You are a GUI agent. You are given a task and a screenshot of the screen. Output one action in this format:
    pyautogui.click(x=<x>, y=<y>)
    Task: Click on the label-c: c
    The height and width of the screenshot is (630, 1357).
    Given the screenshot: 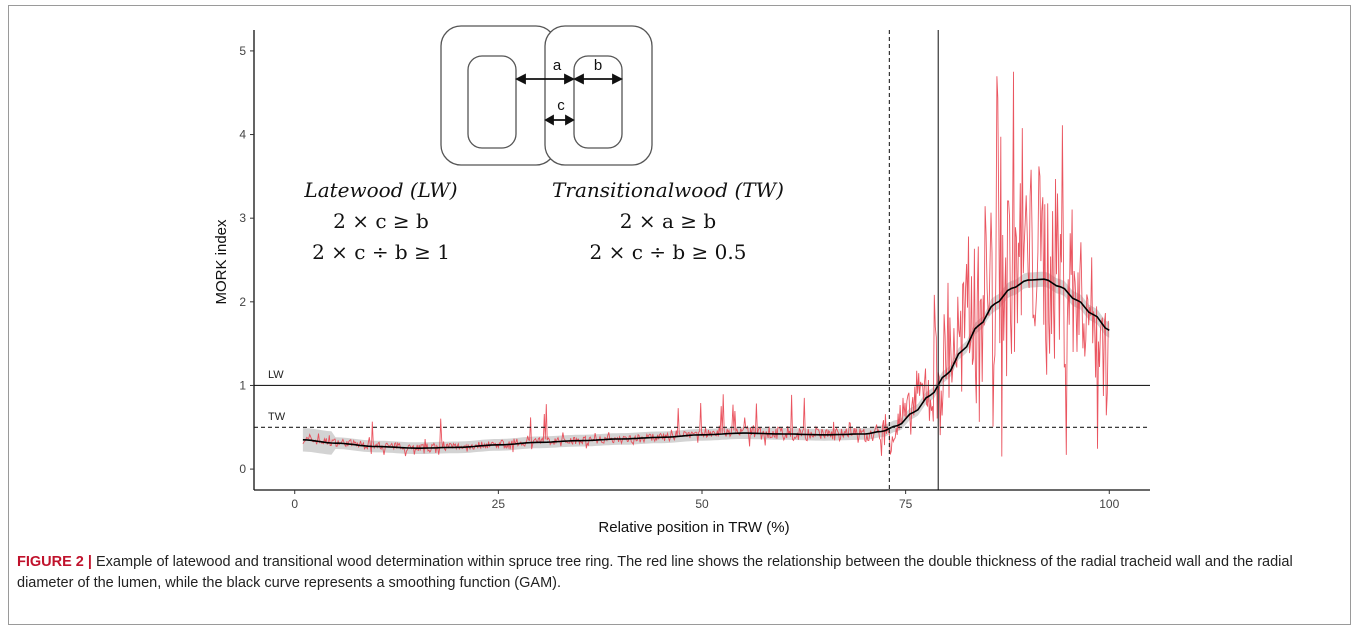 What is the action you would take?
    pyautogui.click(x=561, y=105)
    